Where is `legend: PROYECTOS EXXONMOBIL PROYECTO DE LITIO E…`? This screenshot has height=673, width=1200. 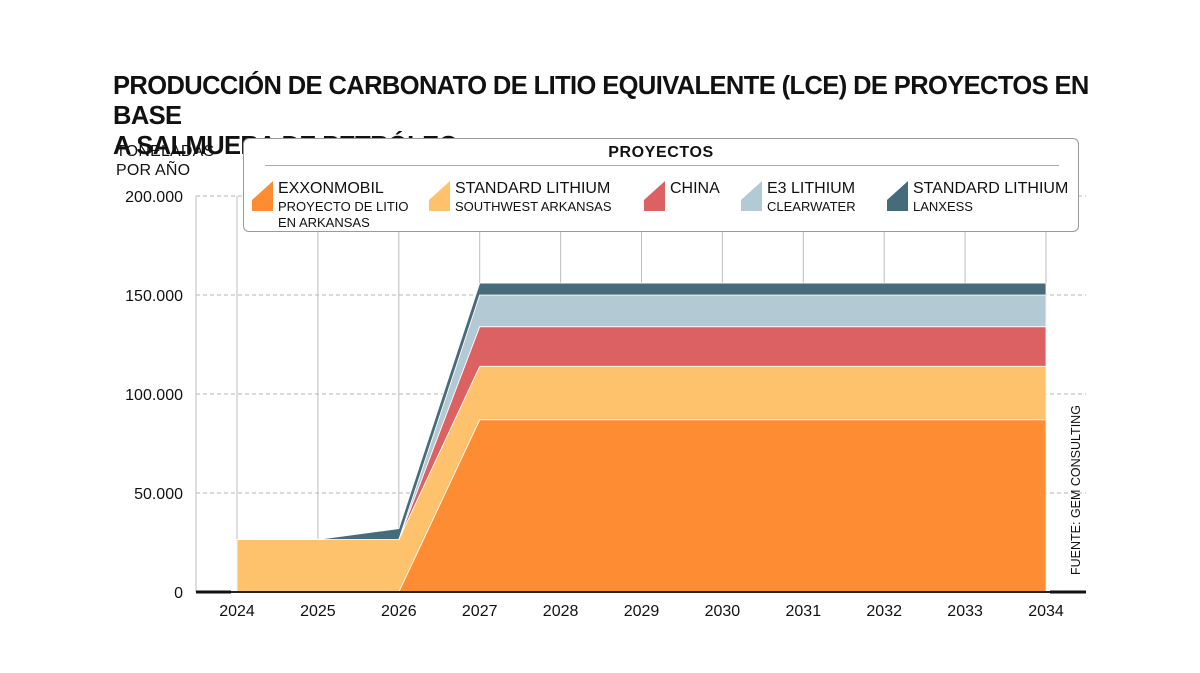 legend: PROYECTOS EXXONMOBIL PROYECTO DE LITIO E… is located at coordinates (661, 185).